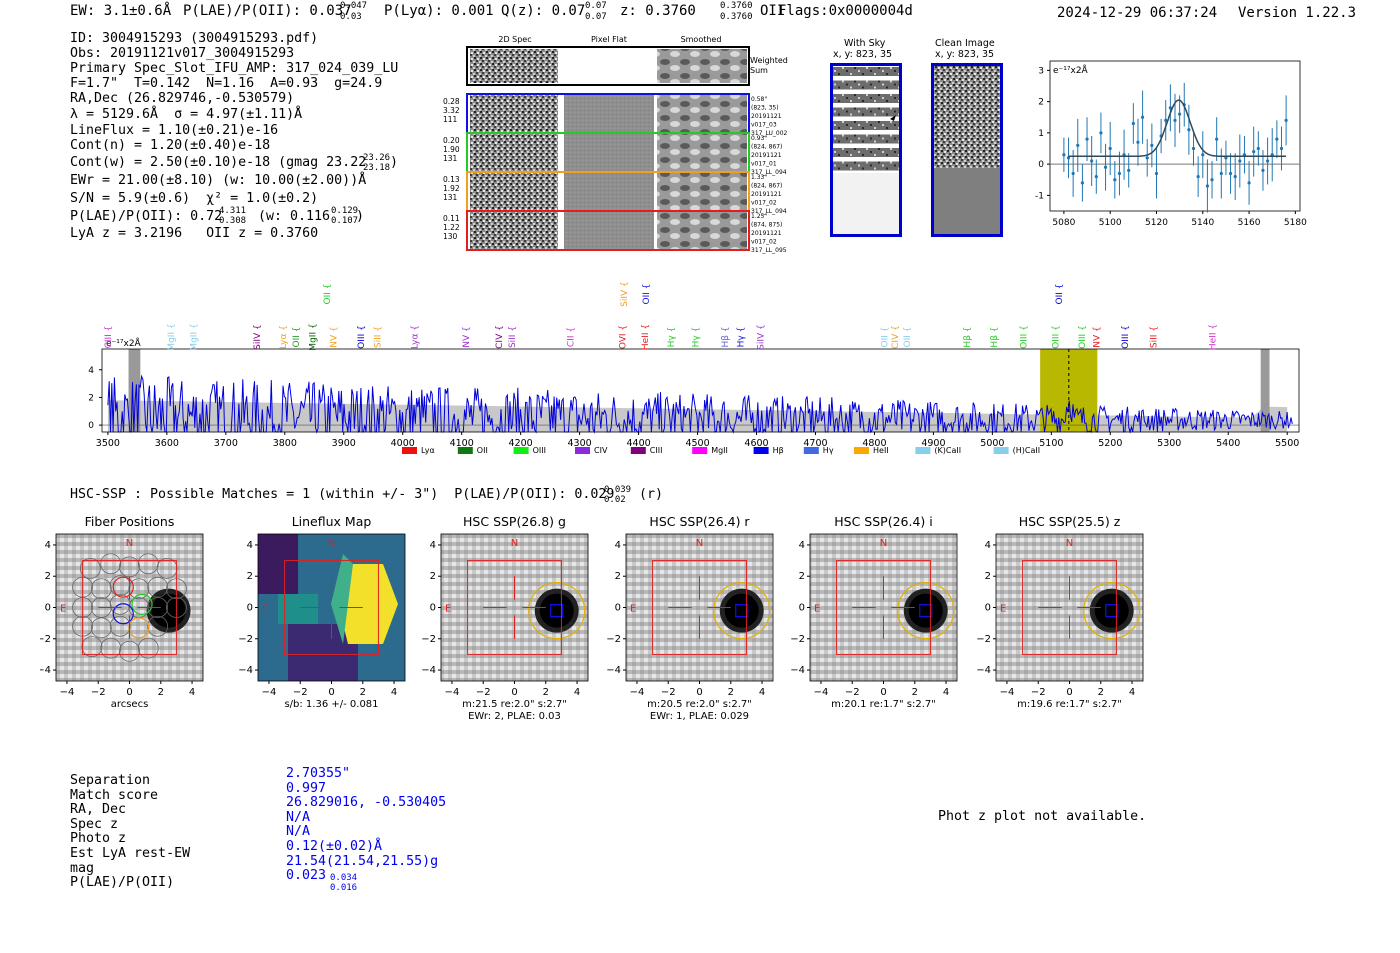 This screenshot has width=1400, height=953. I want to click on cutout-right-label: 20191121, so click(766, 194).